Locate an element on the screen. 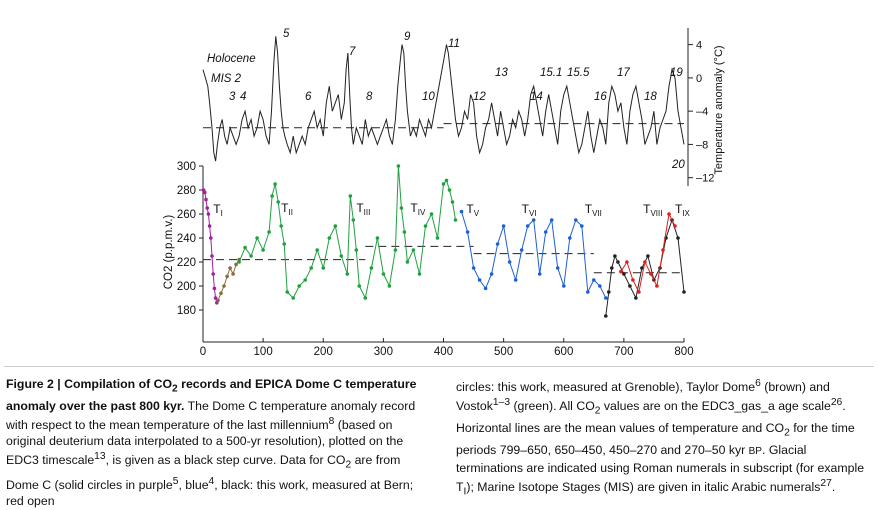 The height and width of the screenshot is (510, 878). age-tick-label-3: 300 is located at coordinates (383, 352).